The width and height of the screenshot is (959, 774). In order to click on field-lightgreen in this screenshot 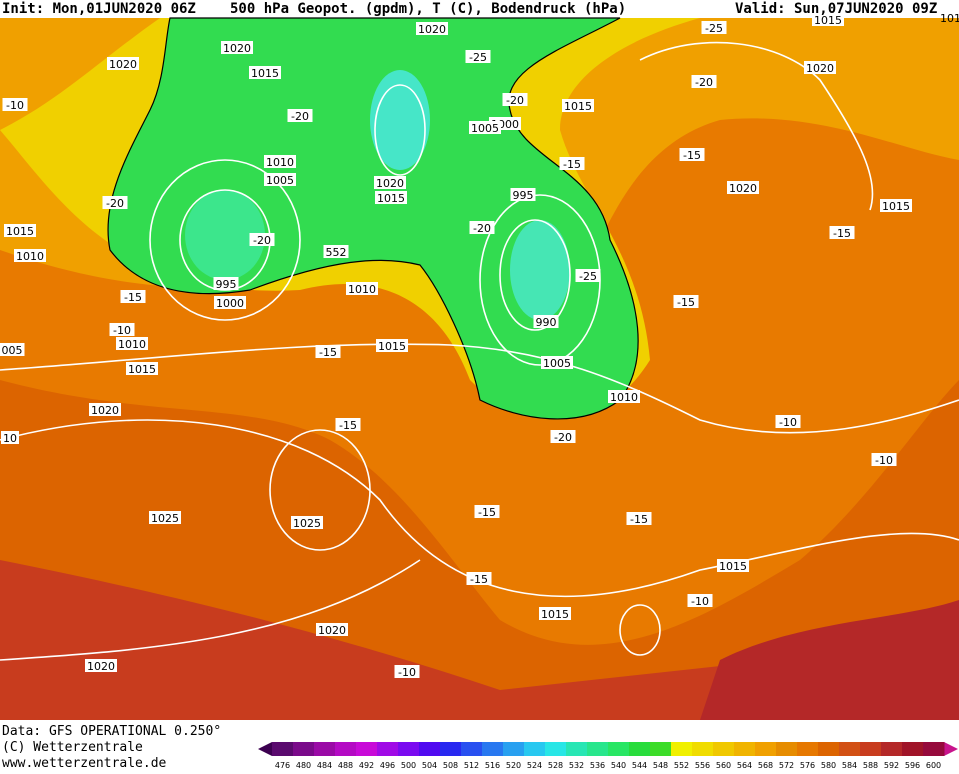, I will do `click(225, 235)`.